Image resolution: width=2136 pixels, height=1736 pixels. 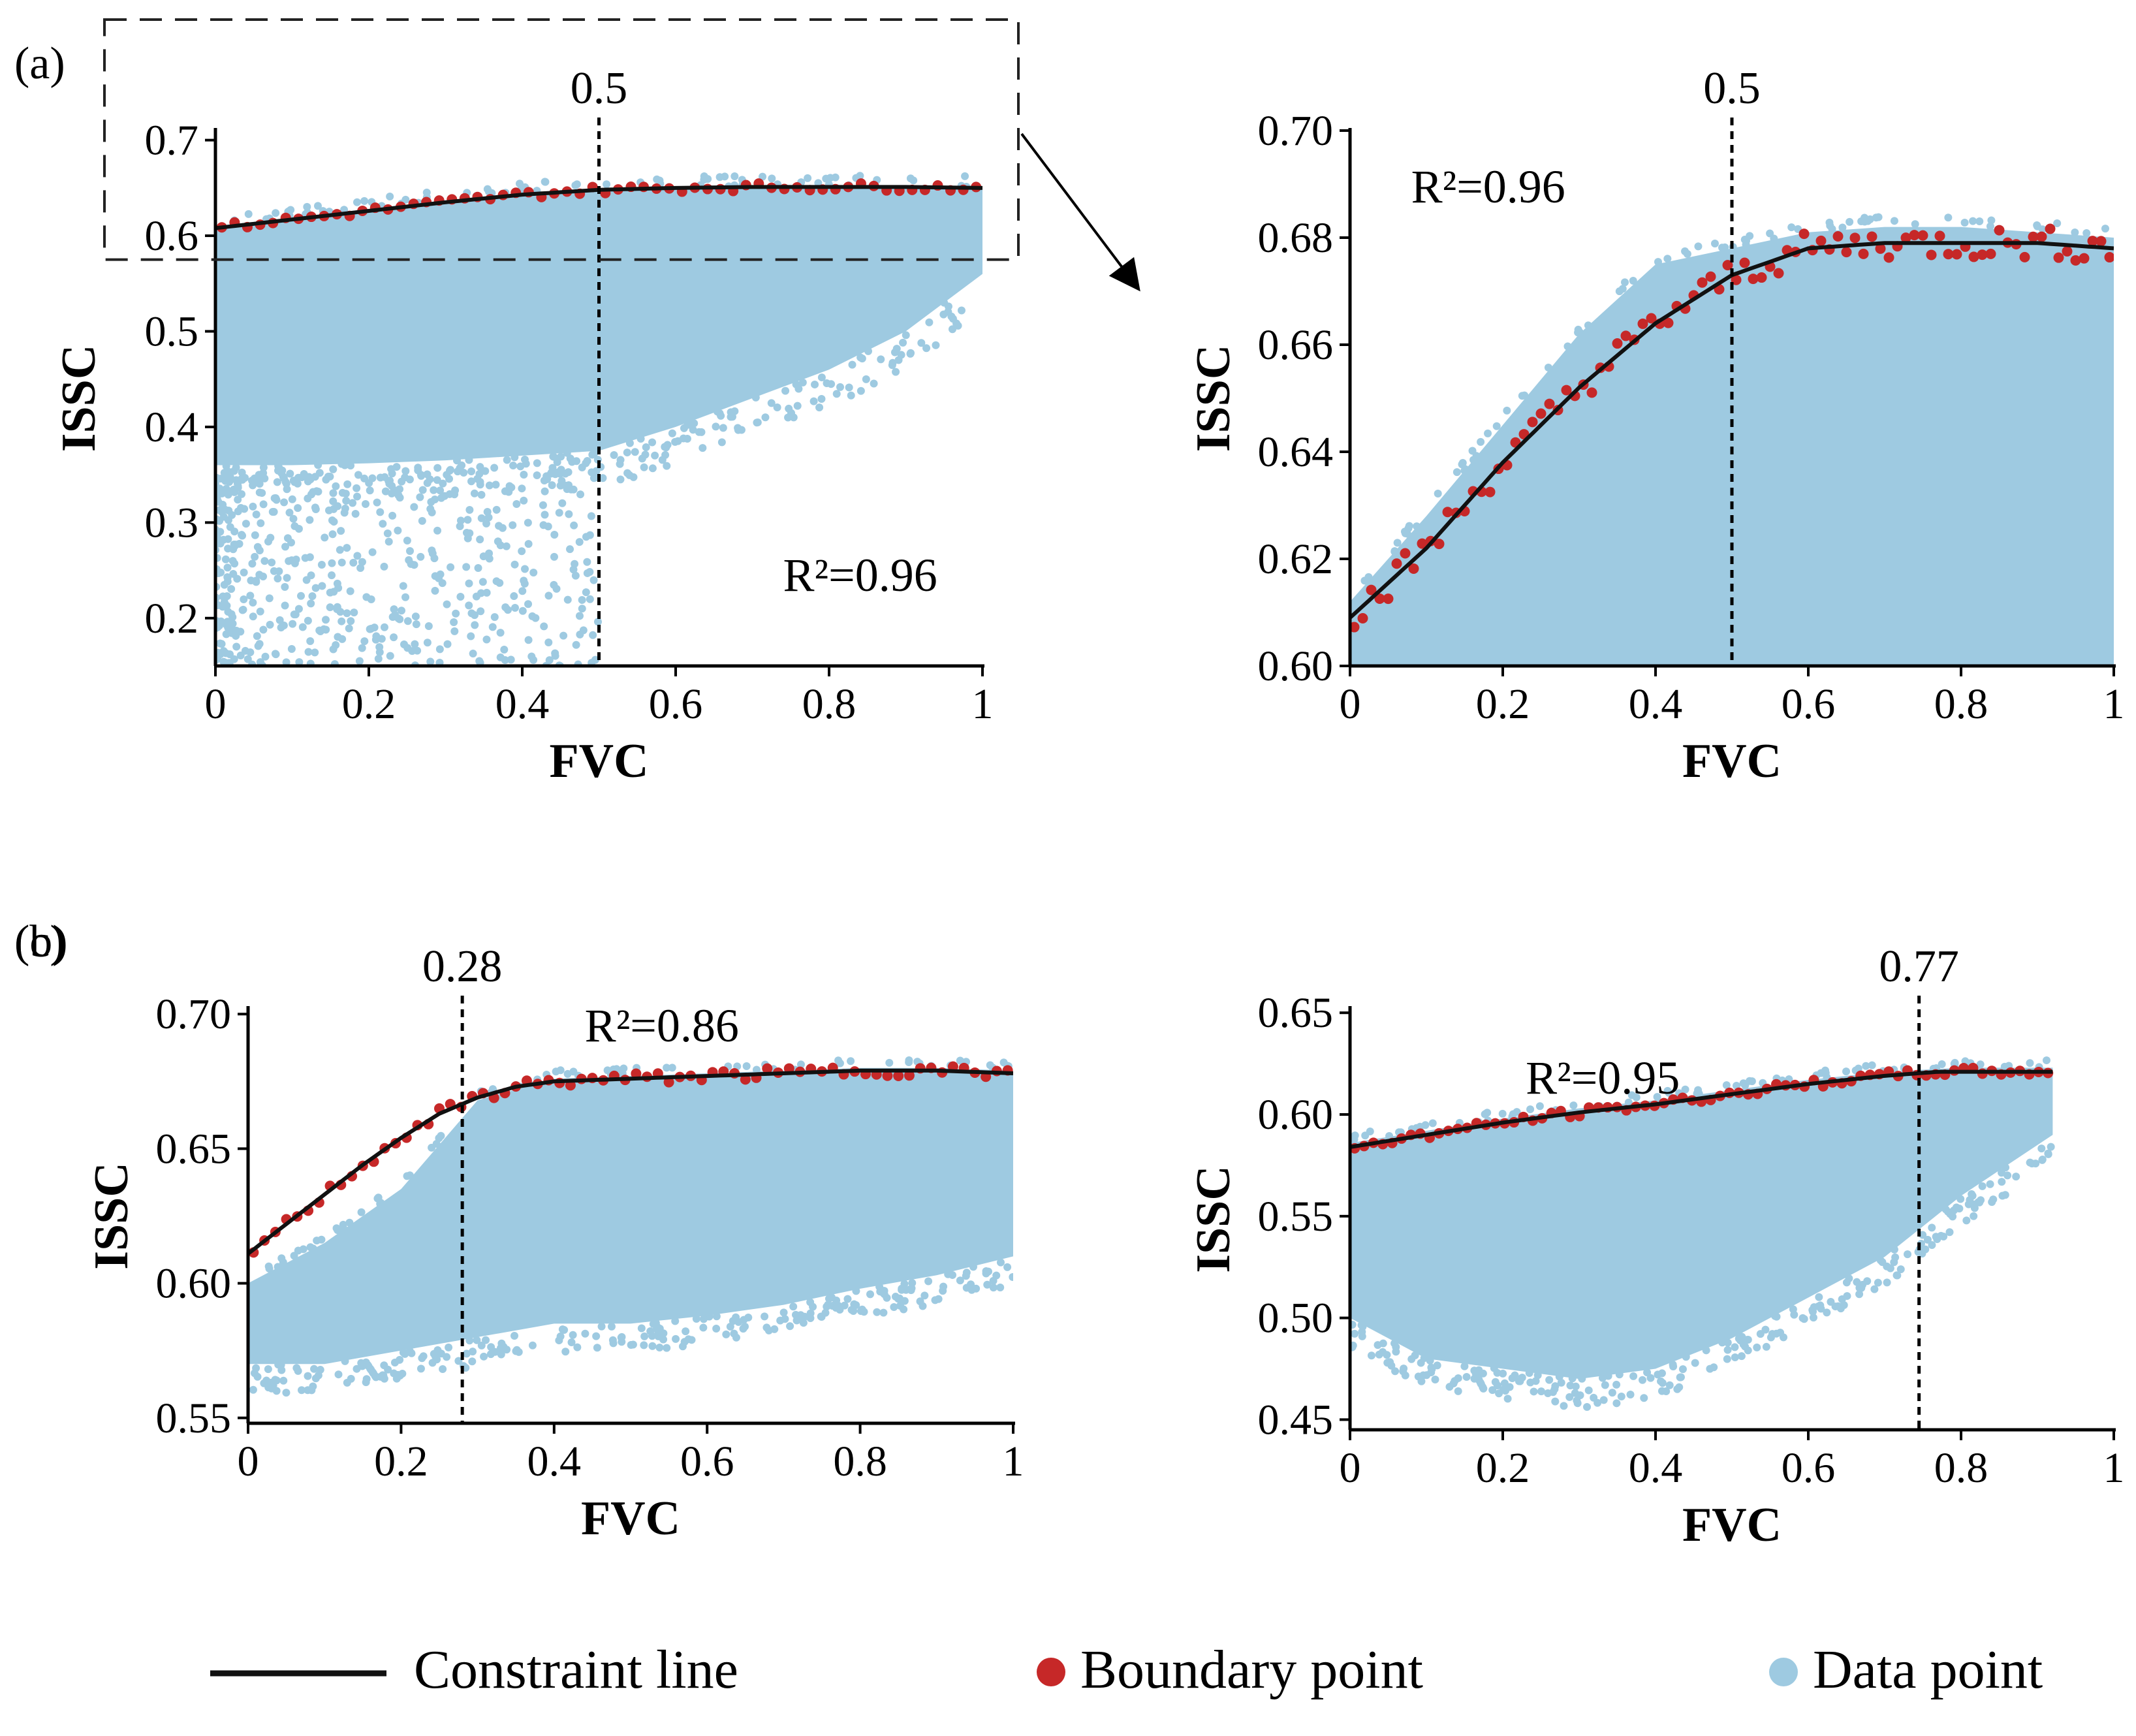 I want to click on y-tick-label: 0.60, so click(x=1296, y=666).